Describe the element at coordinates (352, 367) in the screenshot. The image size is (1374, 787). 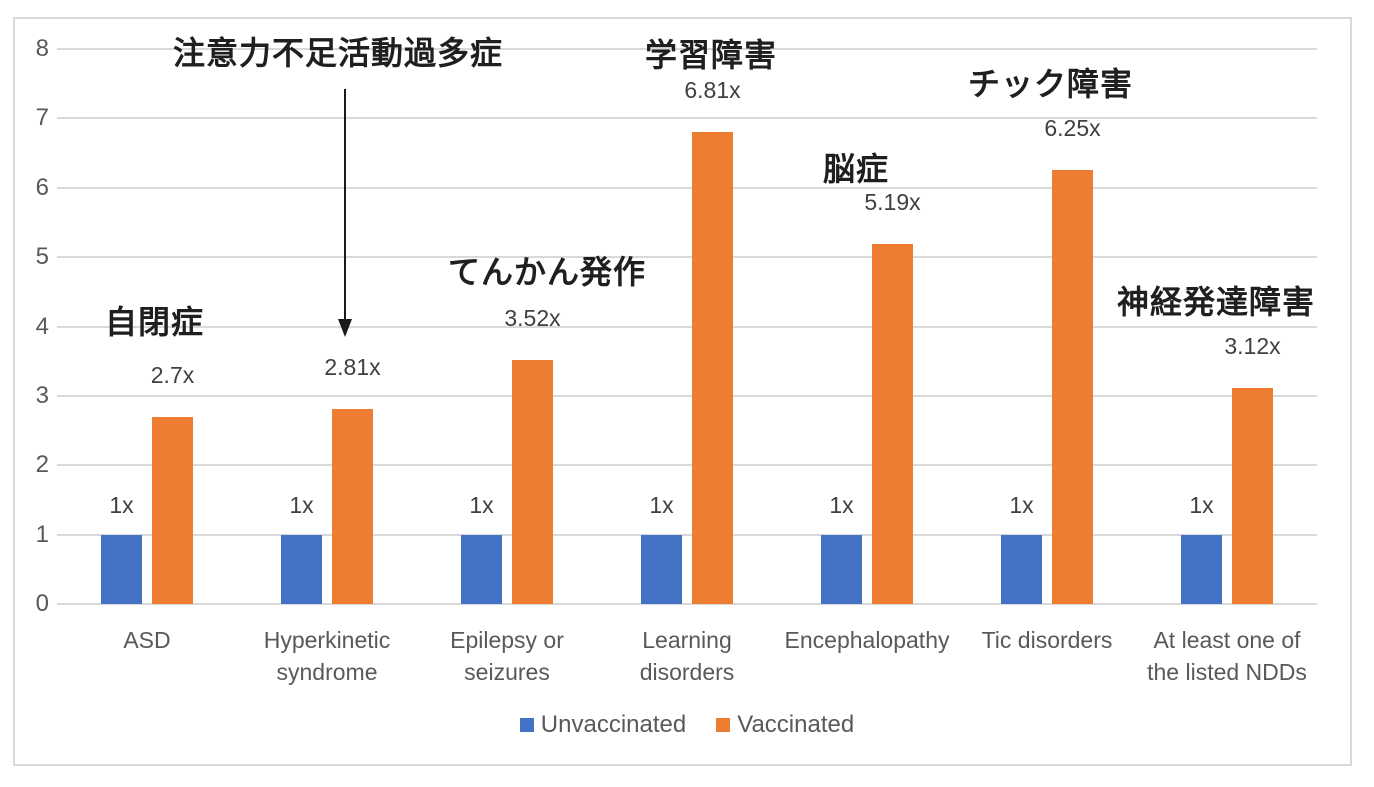
I see `data-label-vaccinated-2: 2.81x` at that location.